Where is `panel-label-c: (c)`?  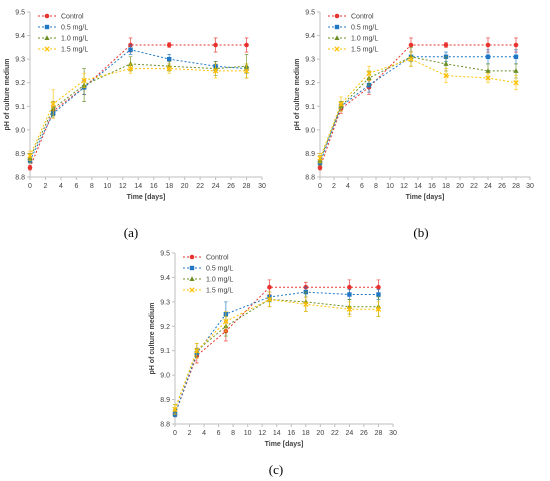 panel-label-c: (c) is located at coordinates (276, 469).